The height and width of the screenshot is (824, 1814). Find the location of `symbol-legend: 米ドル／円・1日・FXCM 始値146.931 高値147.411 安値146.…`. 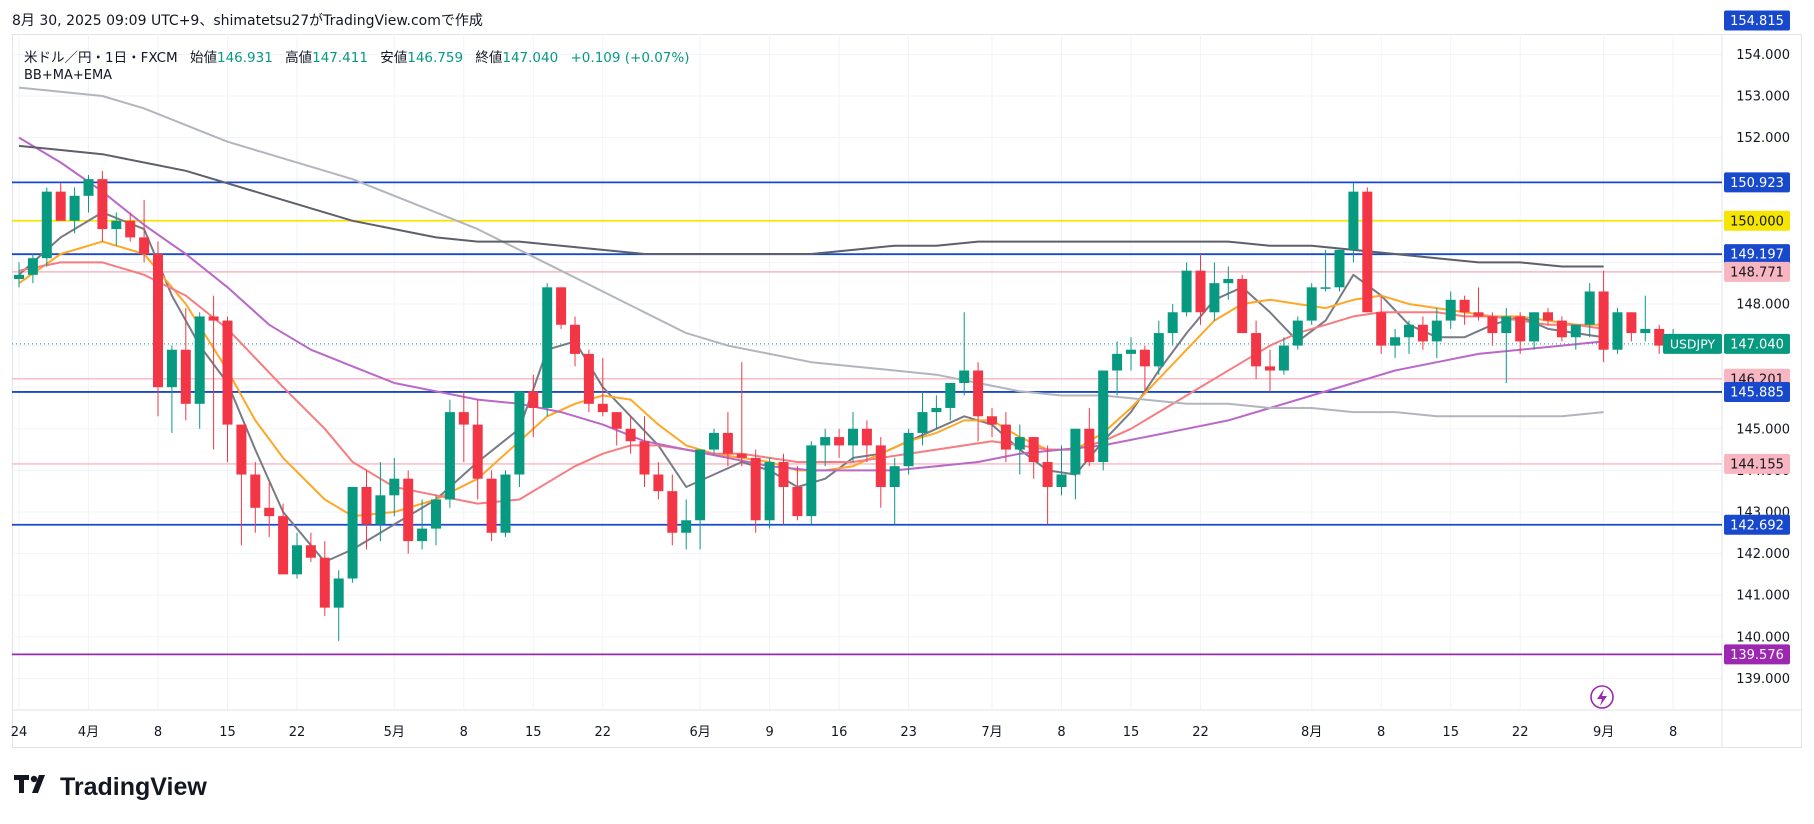

symbol-legend: 米ドル／円・1日・FXCM 始値146.931 高値147.411 安値146.… is located at coordinates (356, 56).